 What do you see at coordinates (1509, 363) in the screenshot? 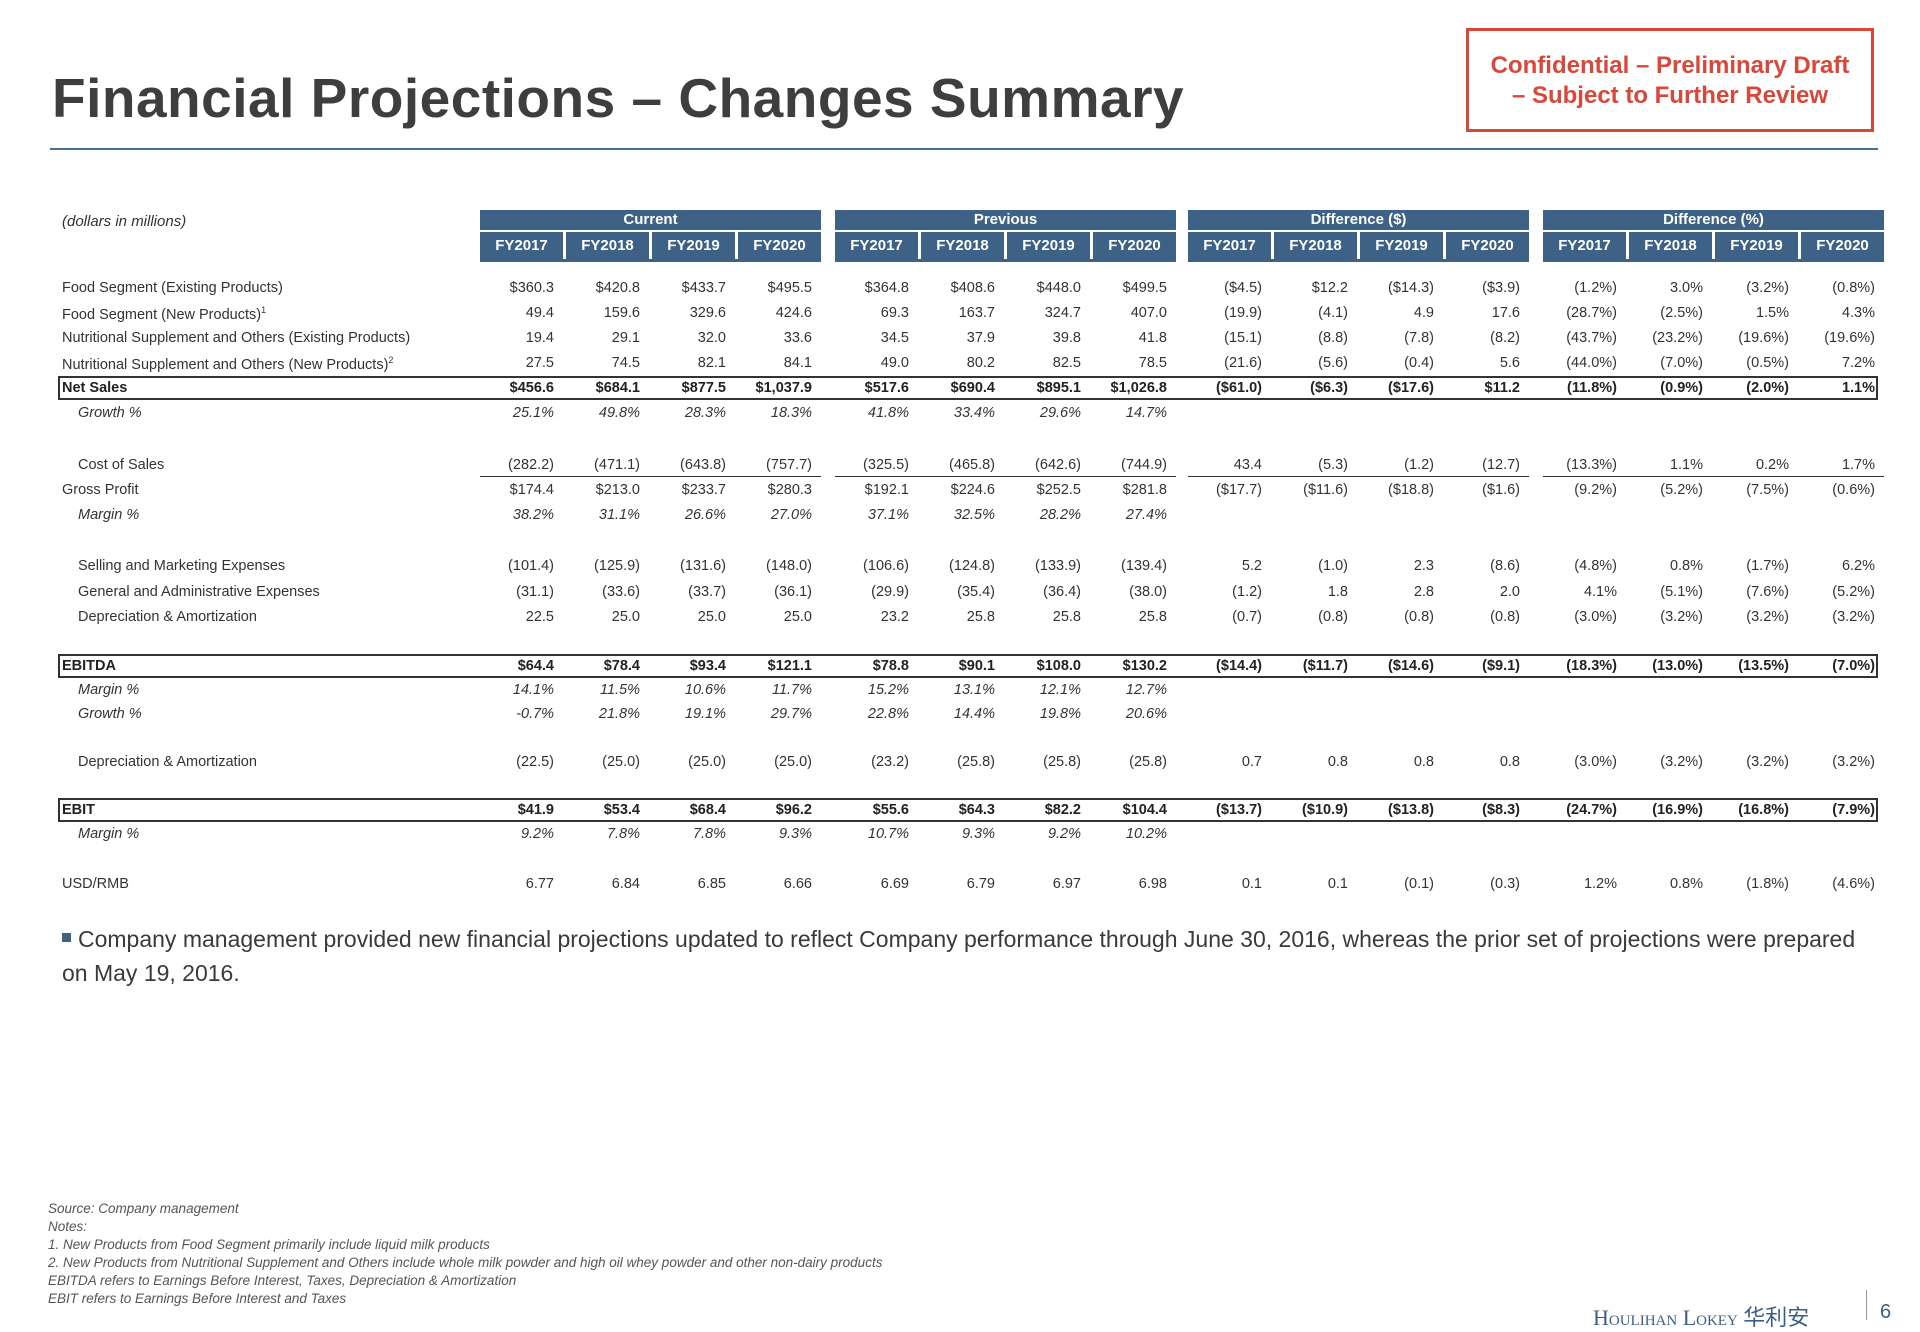
I see `table-cell: 5.6` at bounding box center [1509, 363].